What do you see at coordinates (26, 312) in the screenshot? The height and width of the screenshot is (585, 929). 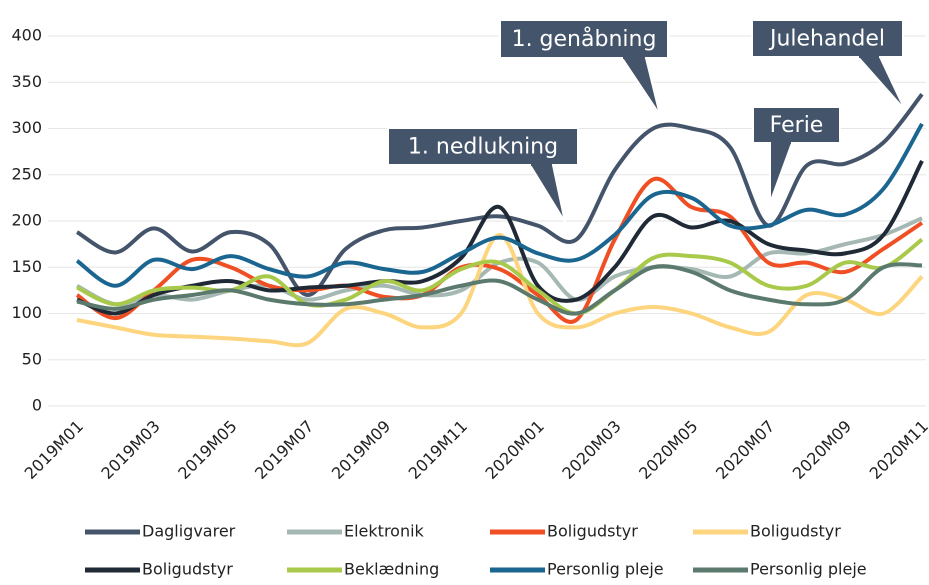 I see `y-tick-label: 100` at bounding box center [26, 312].